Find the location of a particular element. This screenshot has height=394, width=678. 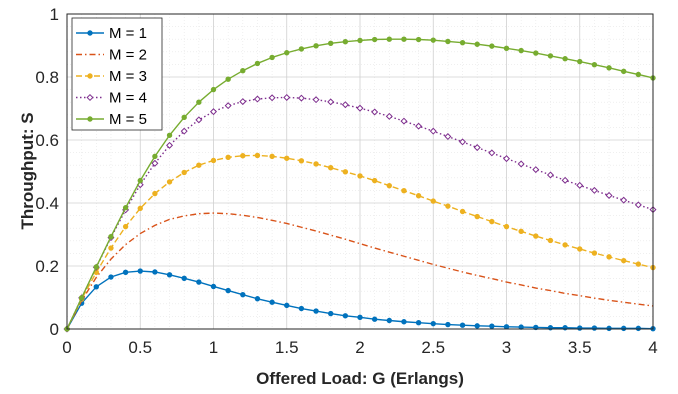

x-tick-label: 0.5 is located at coordinates (140, 347).